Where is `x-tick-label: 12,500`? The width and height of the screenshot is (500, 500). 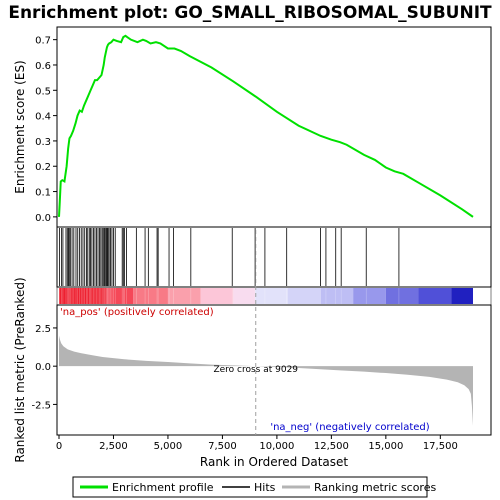 x-tick-label: 12,500 is located at coordinates (331, 446).